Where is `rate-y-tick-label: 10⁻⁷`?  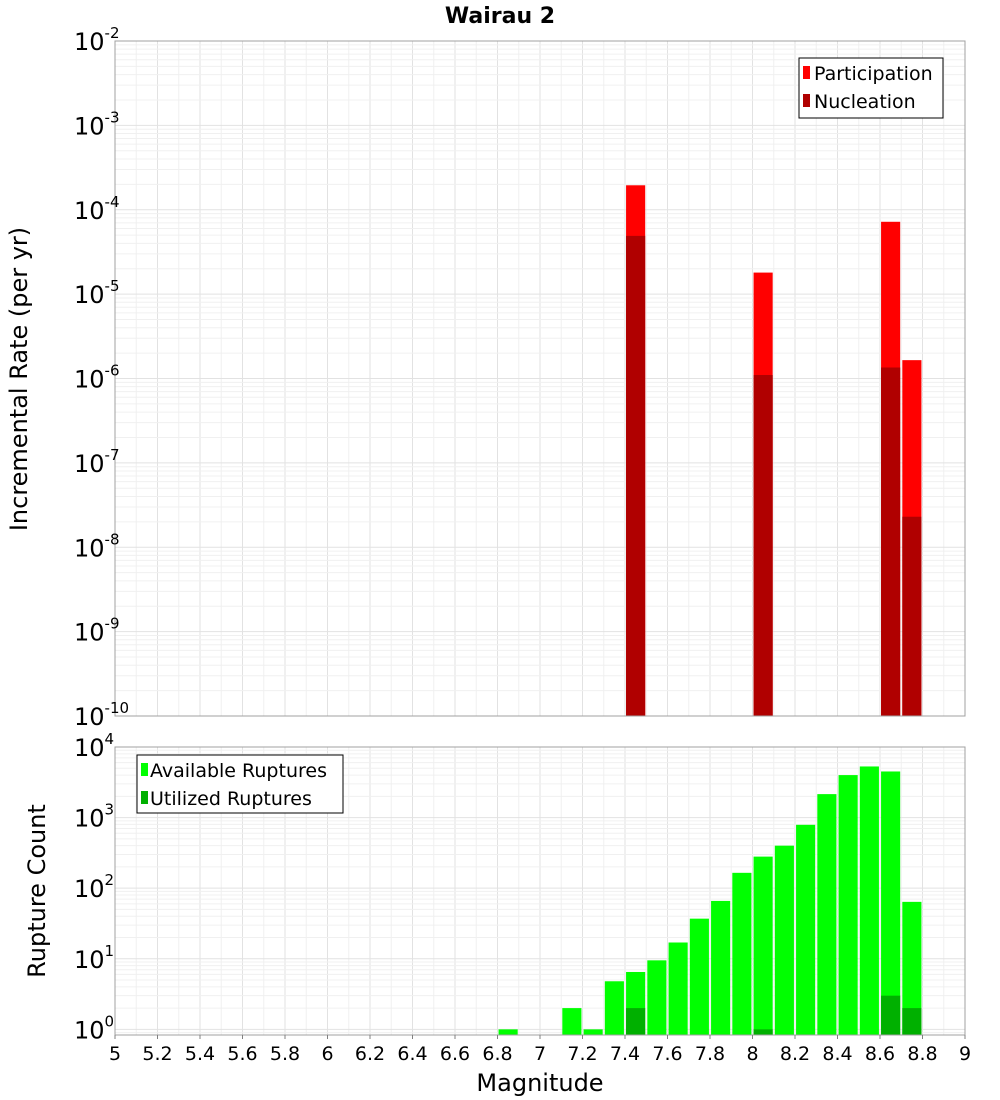 rate-y-tick-label: 10⁻⁷ is located at coordinates (97, 462).